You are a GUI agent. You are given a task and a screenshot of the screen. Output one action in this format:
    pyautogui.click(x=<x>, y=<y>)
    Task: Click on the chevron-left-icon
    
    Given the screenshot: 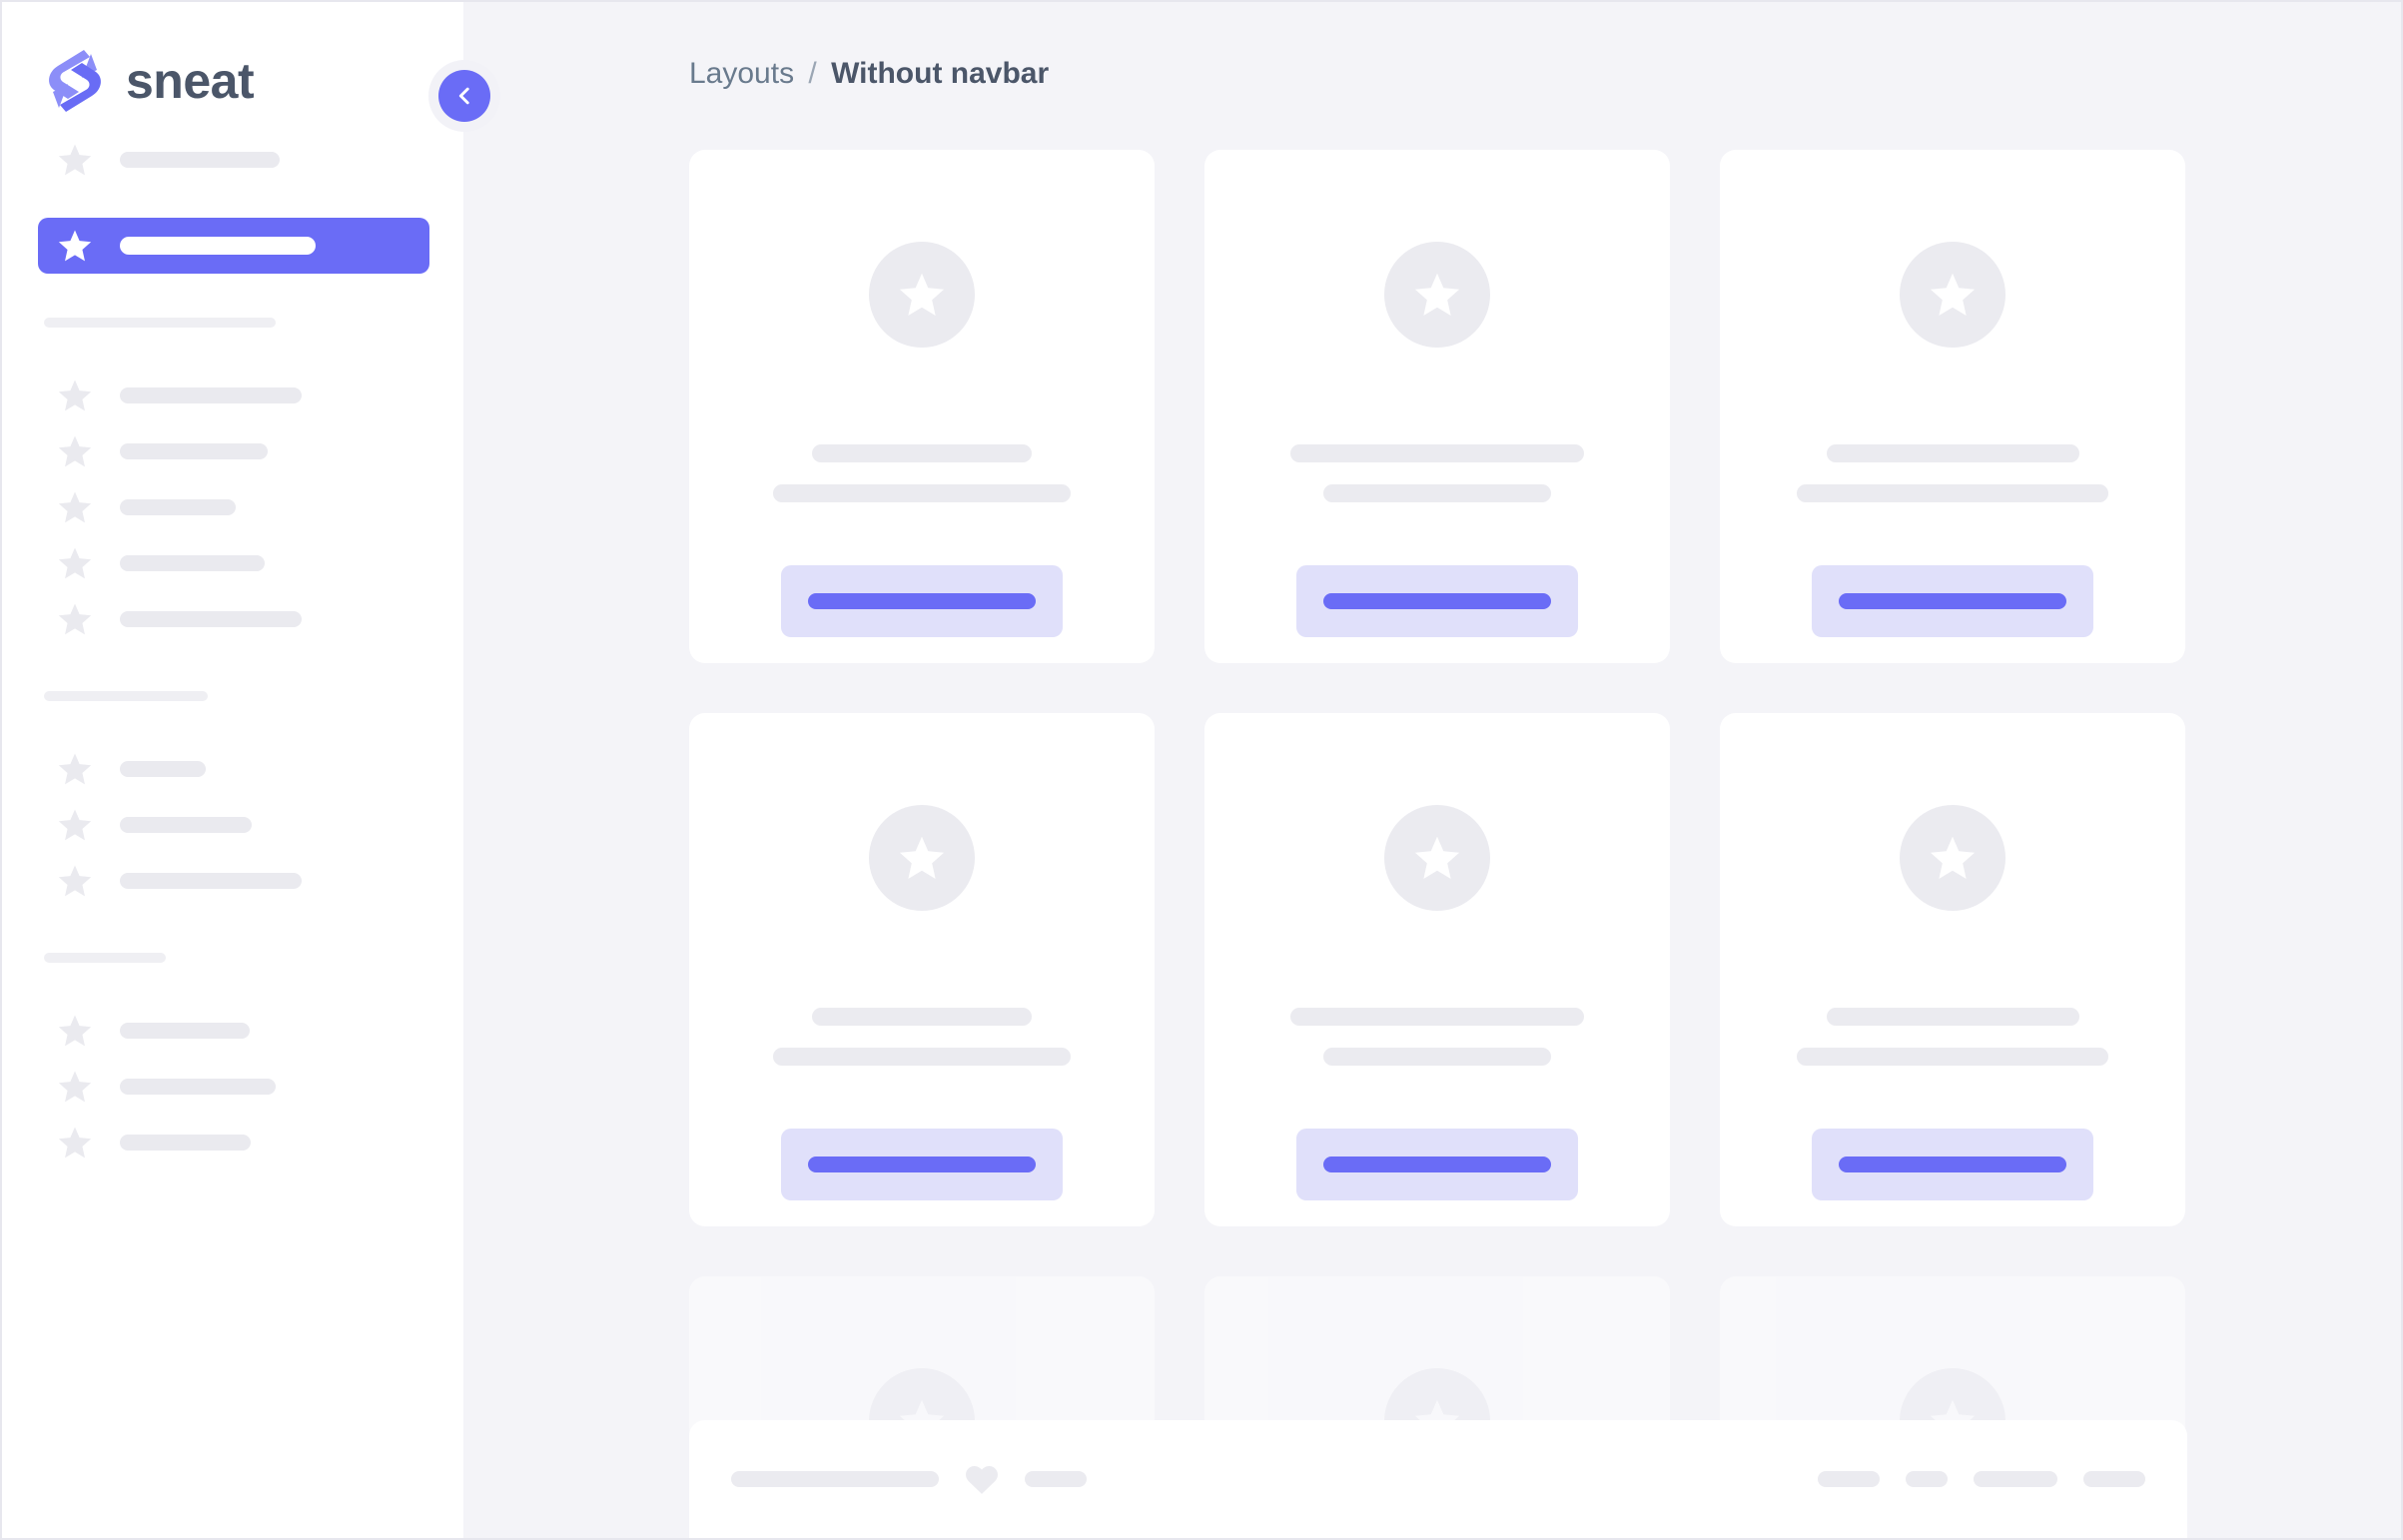 What is the action you would take?
    pyautogui.click(x=463, y=96)
    